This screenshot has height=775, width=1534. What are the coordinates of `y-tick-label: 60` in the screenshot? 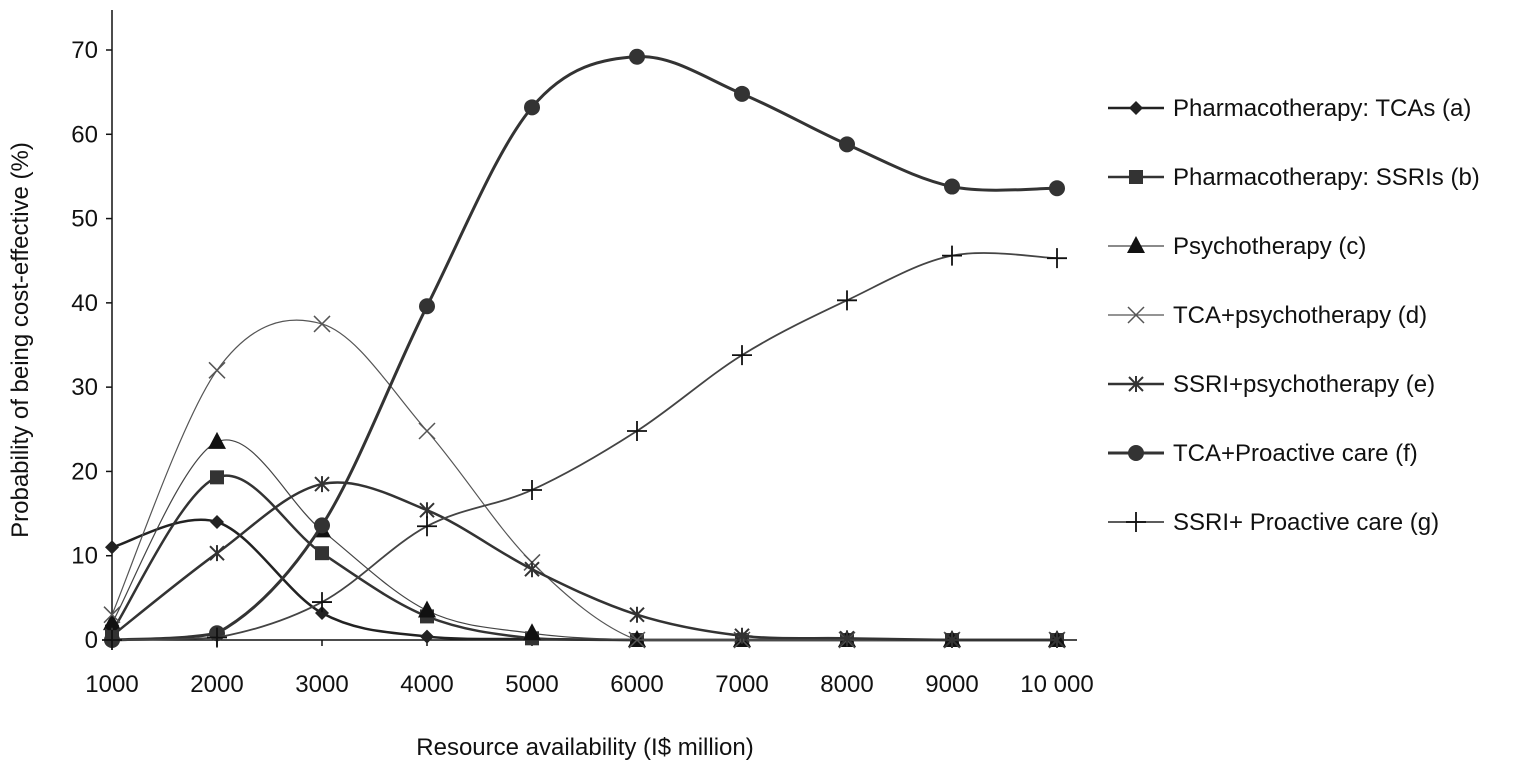 It's located at (84, 134).